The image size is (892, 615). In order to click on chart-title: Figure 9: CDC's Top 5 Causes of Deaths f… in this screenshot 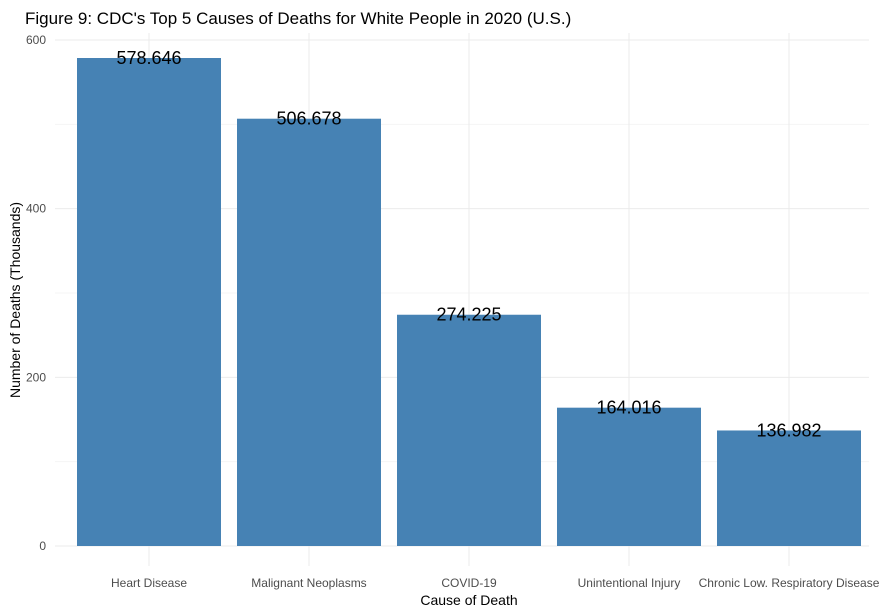, I will do `click(298, 18)`.